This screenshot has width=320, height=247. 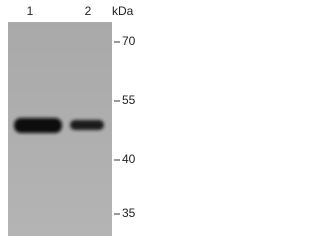 I want to click on marker-label: 55, so click(x=129, y=100).